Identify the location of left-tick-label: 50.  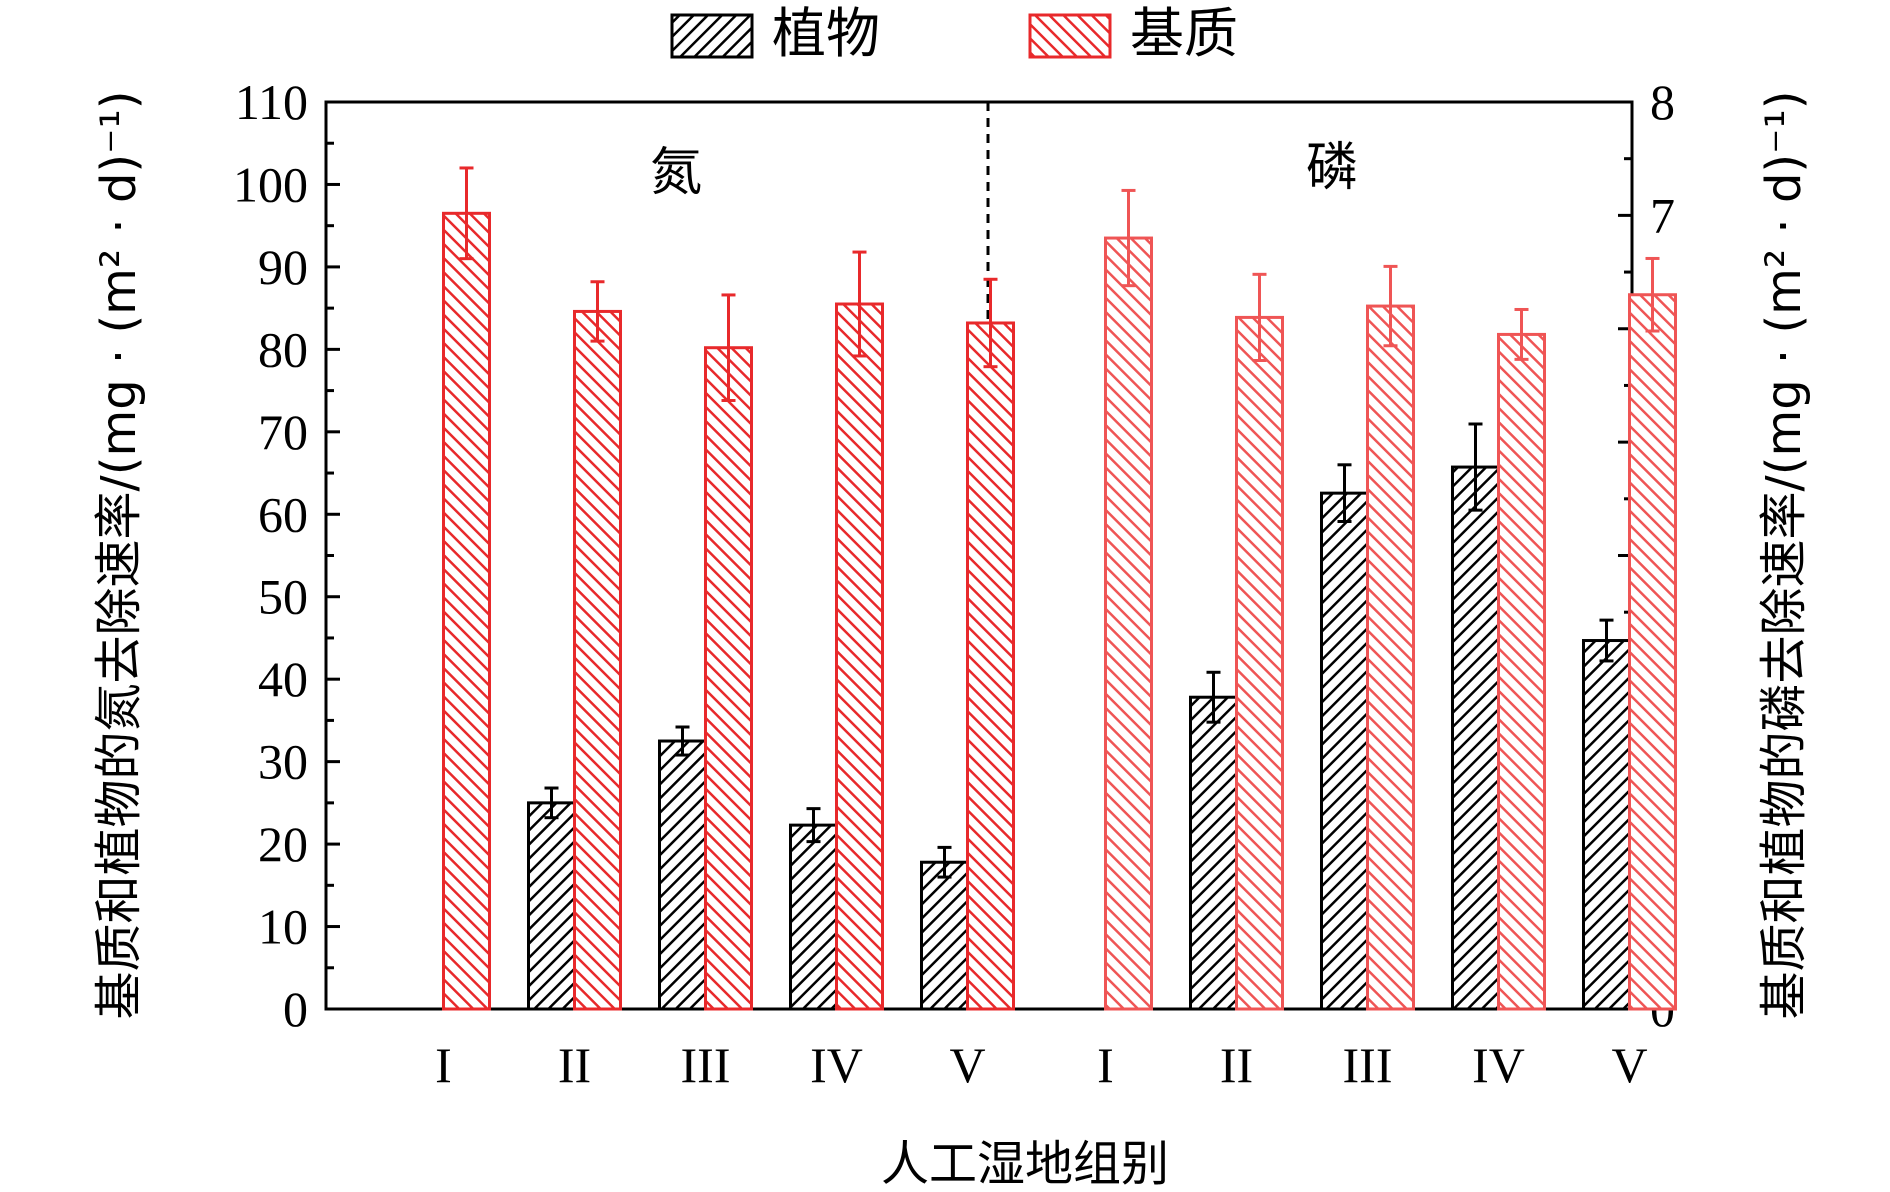
(283, 597).